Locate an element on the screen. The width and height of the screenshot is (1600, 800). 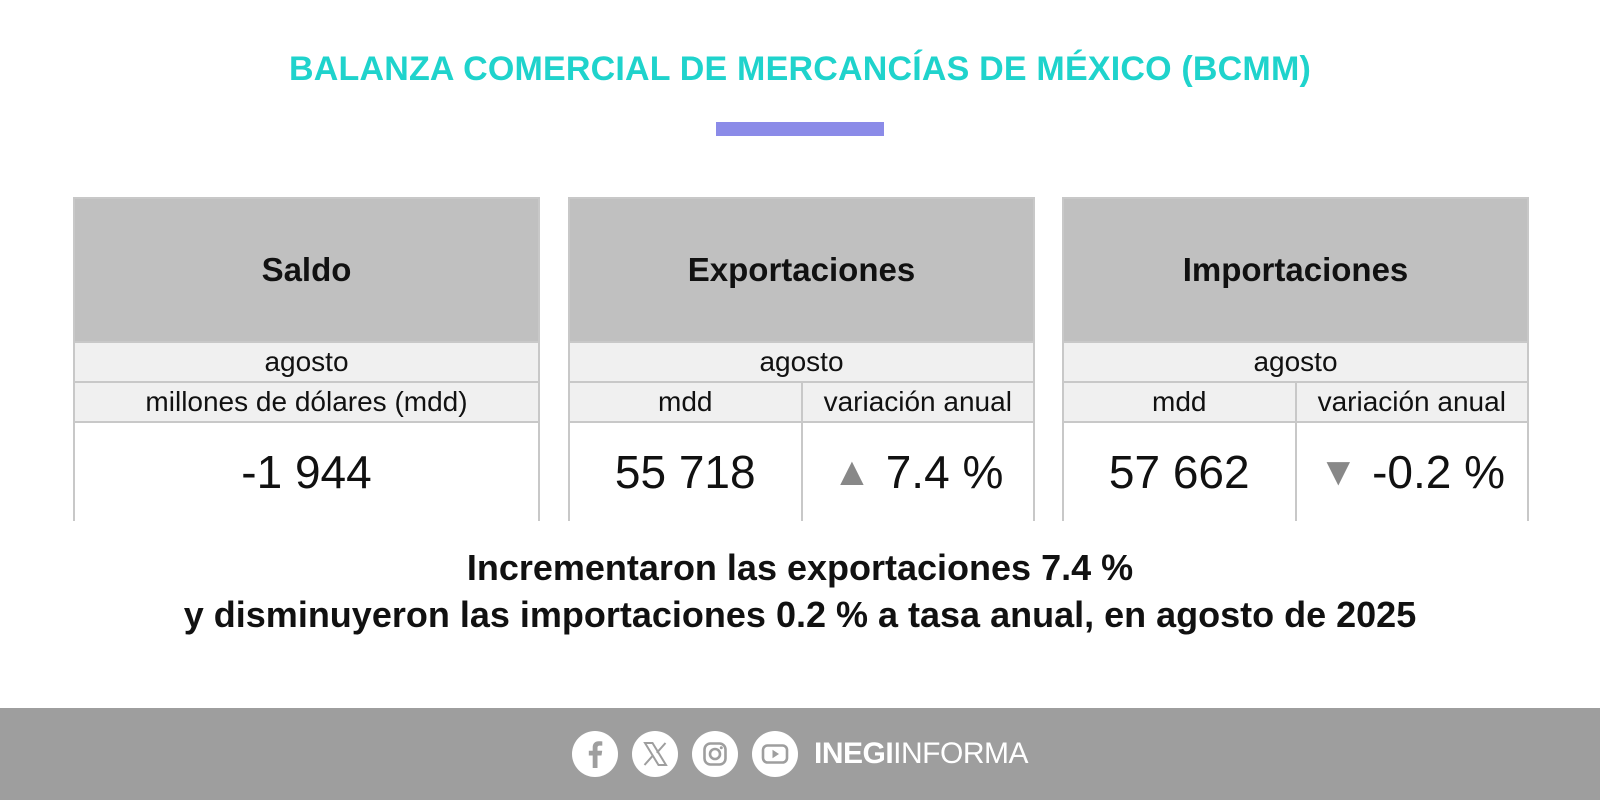
saldo-unit: millones de dólares (mdd) is located at coordinates (306, 401).